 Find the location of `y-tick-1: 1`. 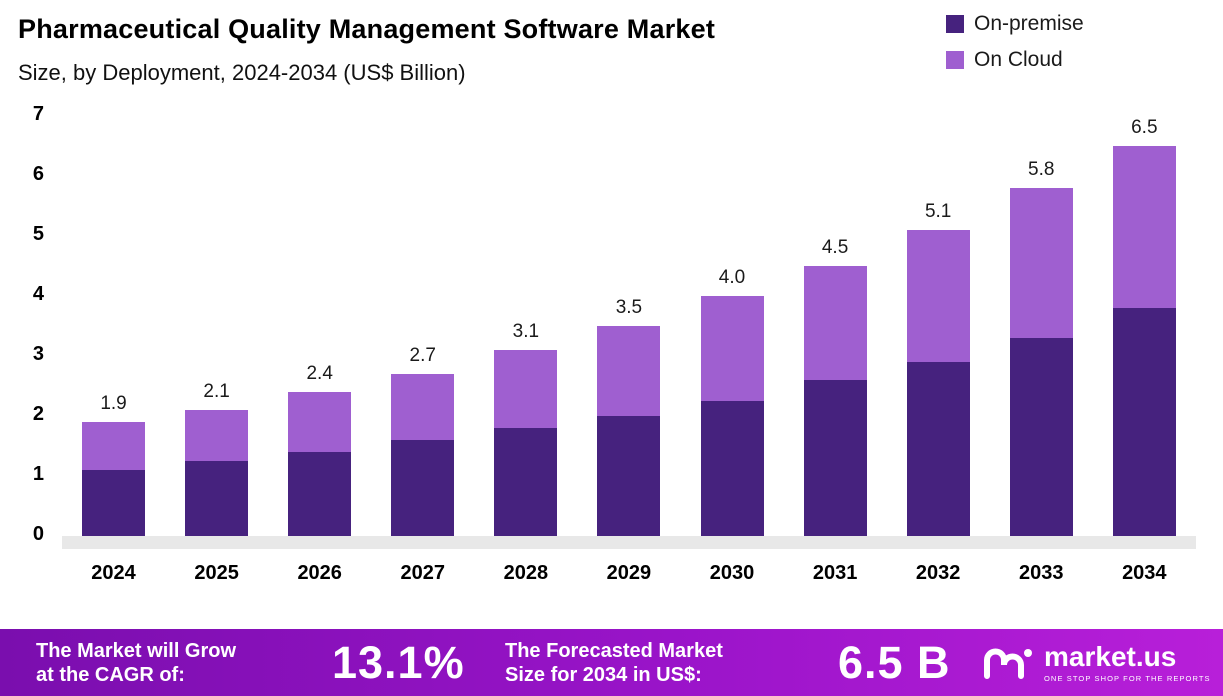

y-tick-1: 1 is located at coordinates (38, 474).